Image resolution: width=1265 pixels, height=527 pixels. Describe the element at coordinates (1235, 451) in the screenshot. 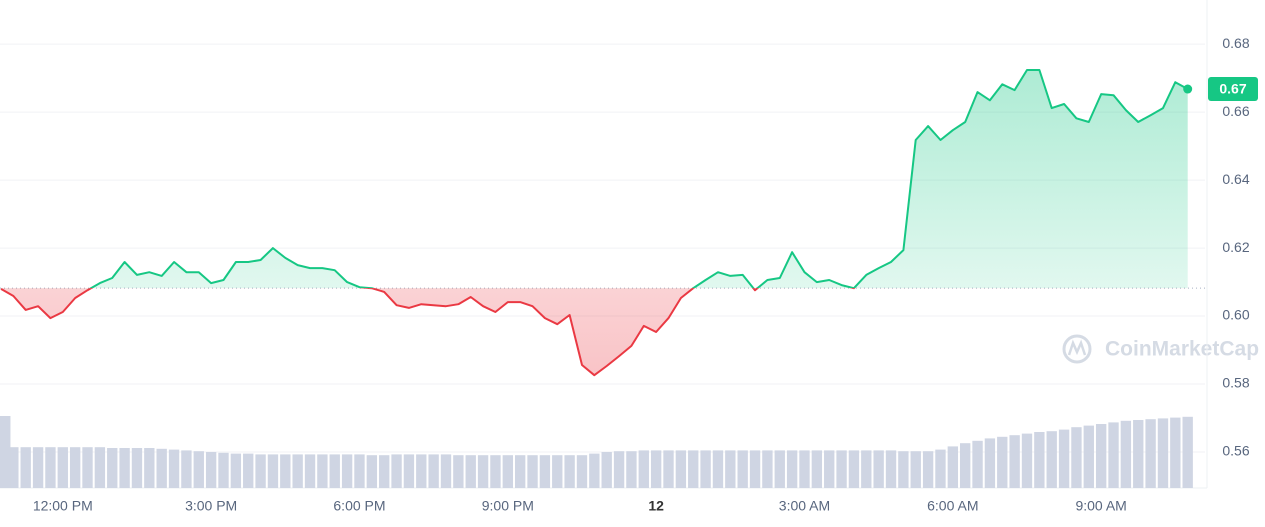

I see `y-tick-label: 0.56` at that location.